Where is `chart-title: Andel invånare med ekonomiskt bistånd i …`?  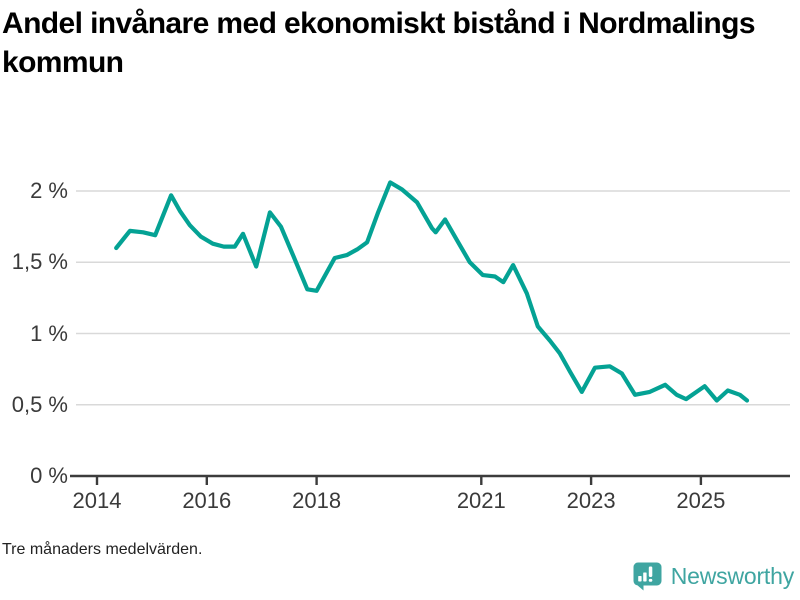
chart-title: Andel invånare med ekonomiskt bistånd i … is located at coordinates (379, 43).